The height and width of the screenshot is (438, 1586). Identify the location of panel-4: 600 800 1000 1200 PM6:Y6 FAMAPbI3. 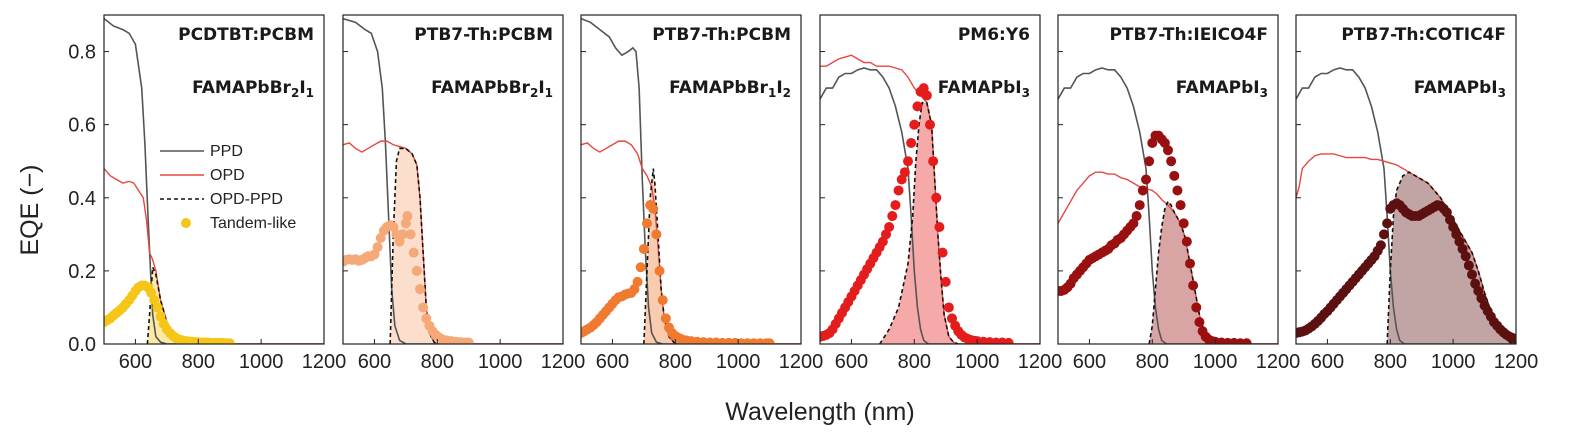
(941, 193).